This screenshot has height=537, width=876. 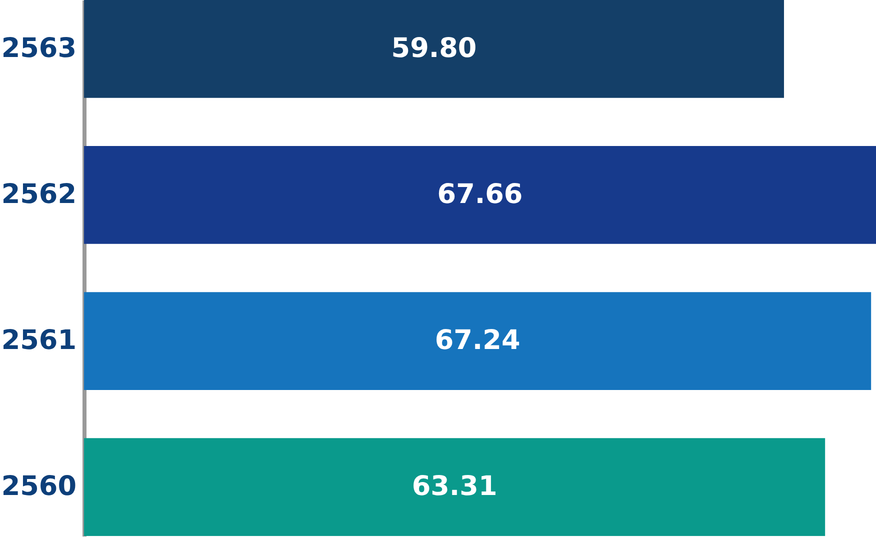 I want to click on y-tick-label: 2560, so click(x=38, y=486).